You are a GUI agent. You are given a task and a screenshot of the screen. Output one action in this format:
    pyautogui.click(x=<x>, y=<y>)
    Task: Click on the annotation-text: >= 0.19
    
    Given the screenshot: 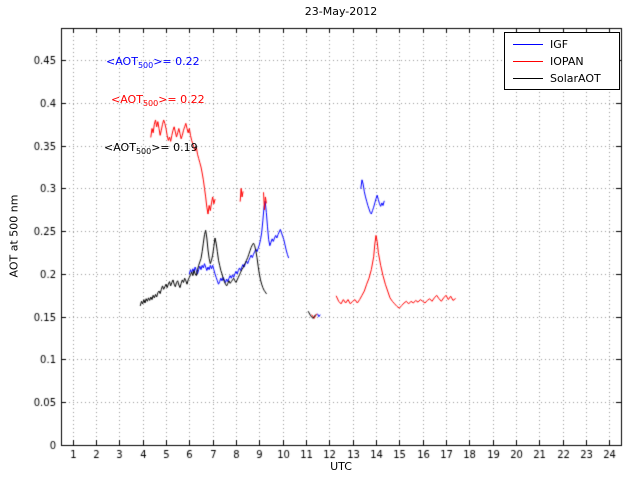 What is the action you would take?
    pyautogui.click(x=174, y=147)
    